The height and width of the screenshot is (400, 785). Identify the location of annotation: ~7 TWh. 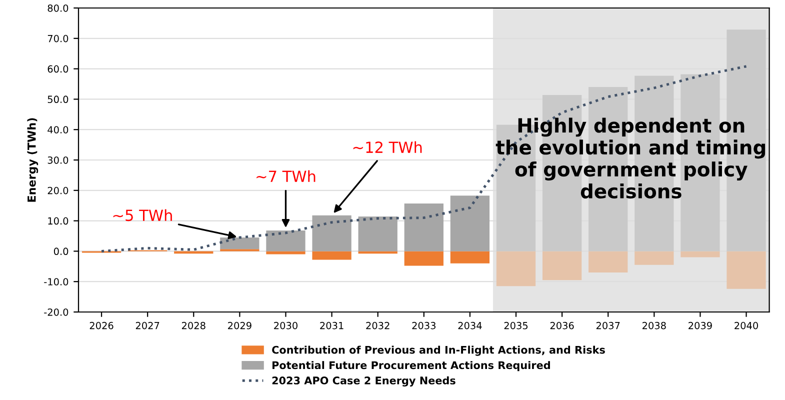
(286, 176).